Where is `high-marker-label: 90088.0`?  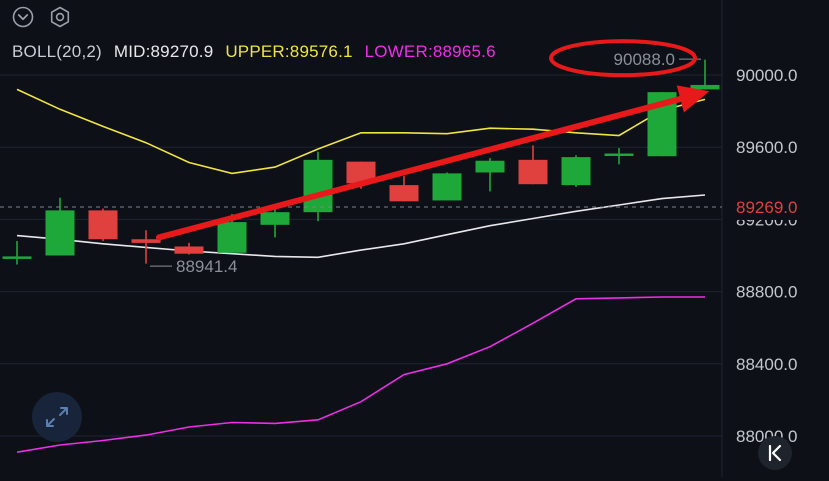 high-marker-label: 90088.0 is located at coordinates (644, 59).